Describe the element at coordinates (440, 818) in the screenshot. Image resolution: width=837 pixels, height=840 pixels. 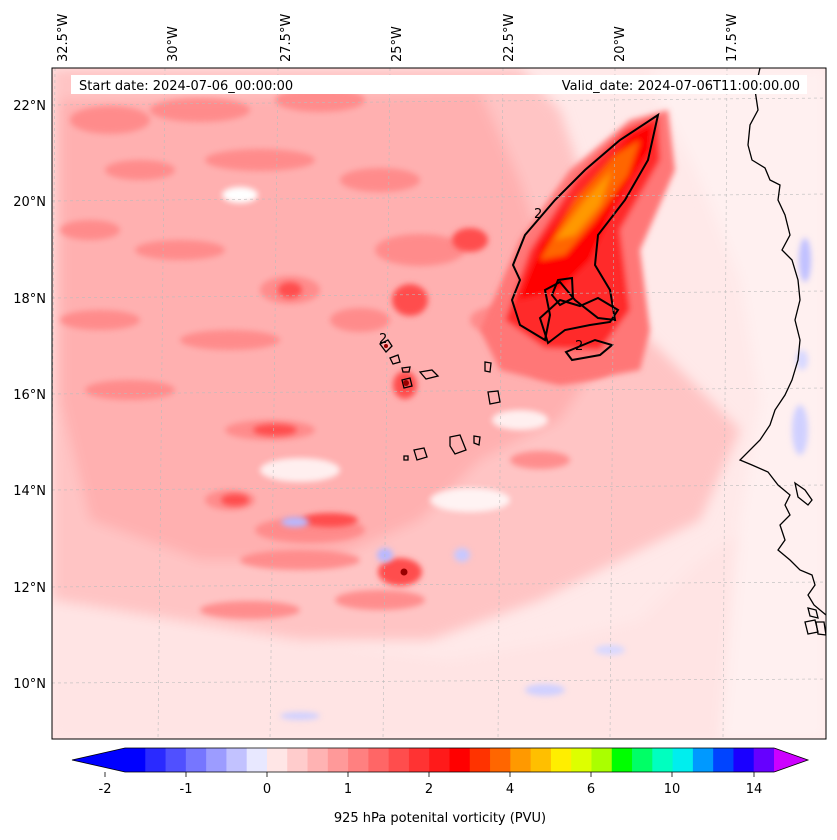
I see `colorbar-title: 925 hPa potenital vorticity (PVU)` at that location.